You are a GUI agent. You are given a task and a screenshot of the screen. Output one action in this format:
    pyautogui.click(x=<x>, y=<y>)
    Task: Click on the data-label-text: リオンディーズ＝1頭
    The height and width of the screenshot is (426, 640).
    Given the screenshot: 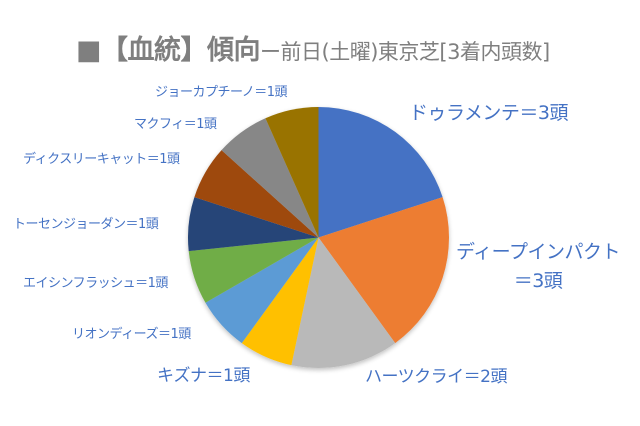 What is the action you would take?
    pyautogui.click(x=131, y=334)
    